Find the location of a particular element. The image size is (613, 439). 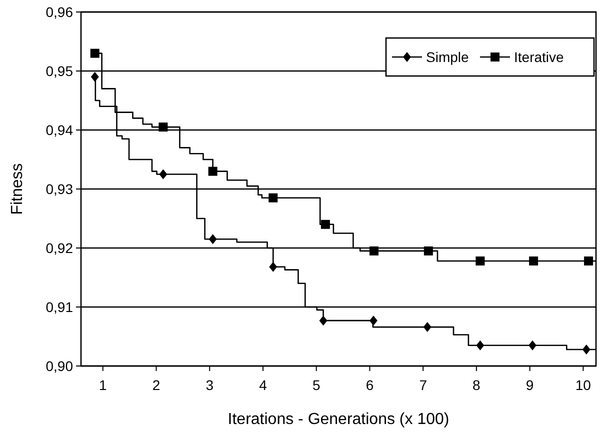

legend-label: Iterative is located at coordinates (539, 56).